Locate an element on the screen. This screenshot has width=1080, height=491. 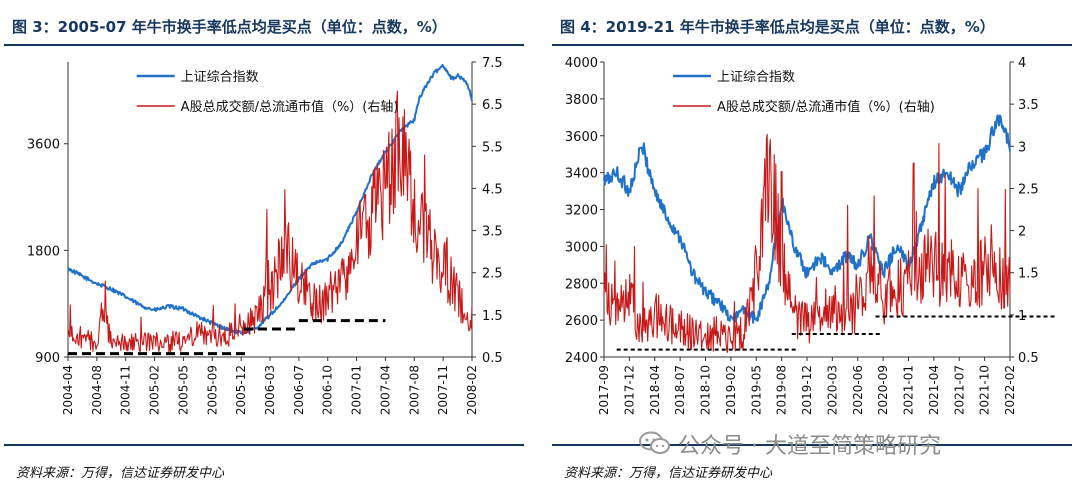
left-tick-label: 900 is located at coordinates (47, 358).